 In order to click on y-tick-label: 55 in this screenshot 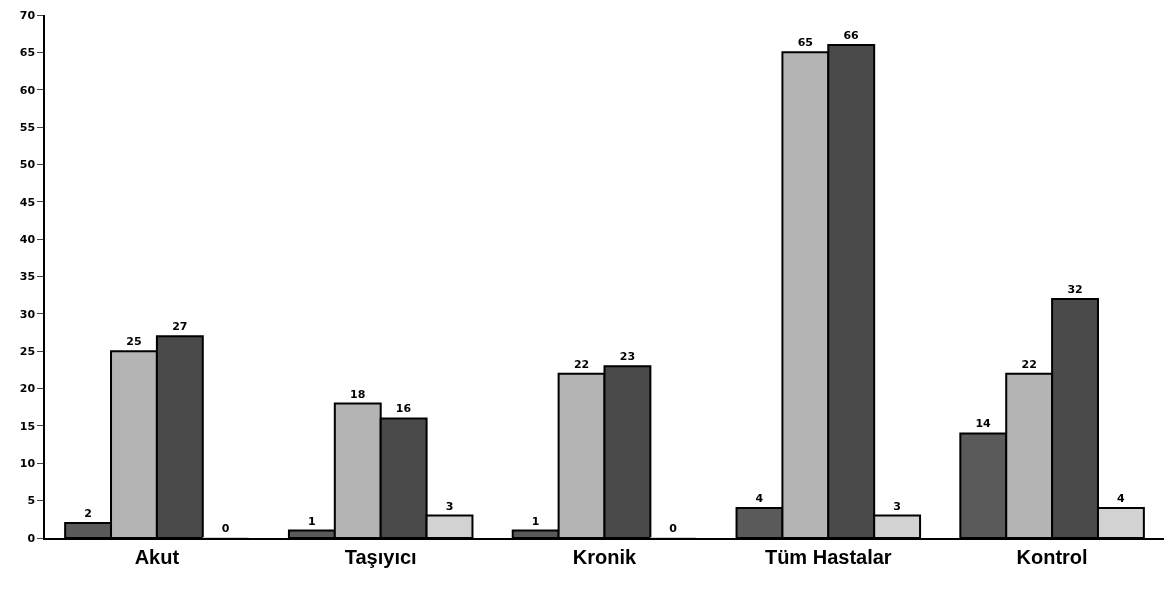, I will do `click(27, 127)`.